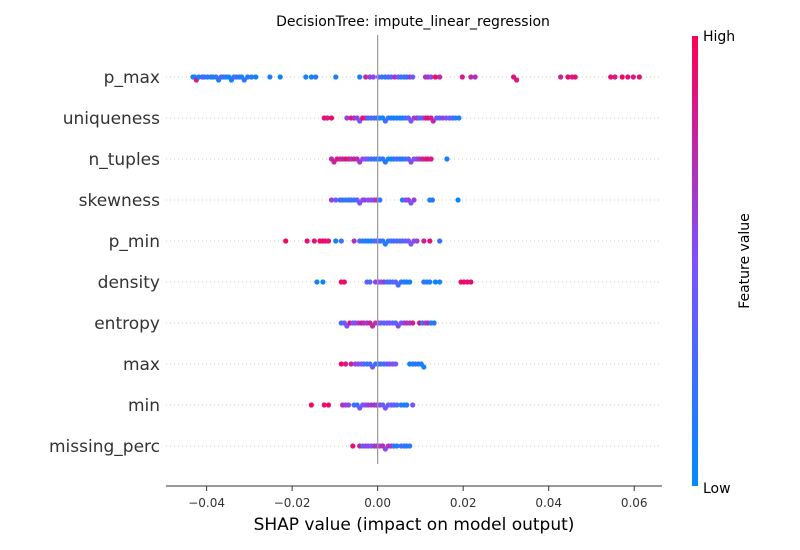 This screenshot has height=550, width=800. Describe the element at coordinates (127, 324) in the screenshot. I see `feature-label-entropy: entropy` at that location.